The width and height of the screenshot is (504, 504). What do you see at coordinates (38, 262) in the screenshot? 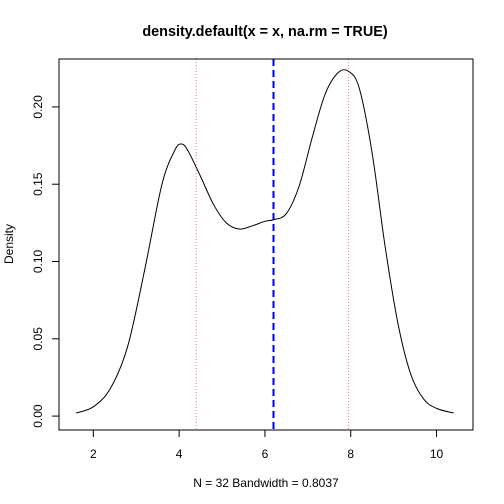
I see `y-tick-label: 0.10` at bounding box center [38, 262].